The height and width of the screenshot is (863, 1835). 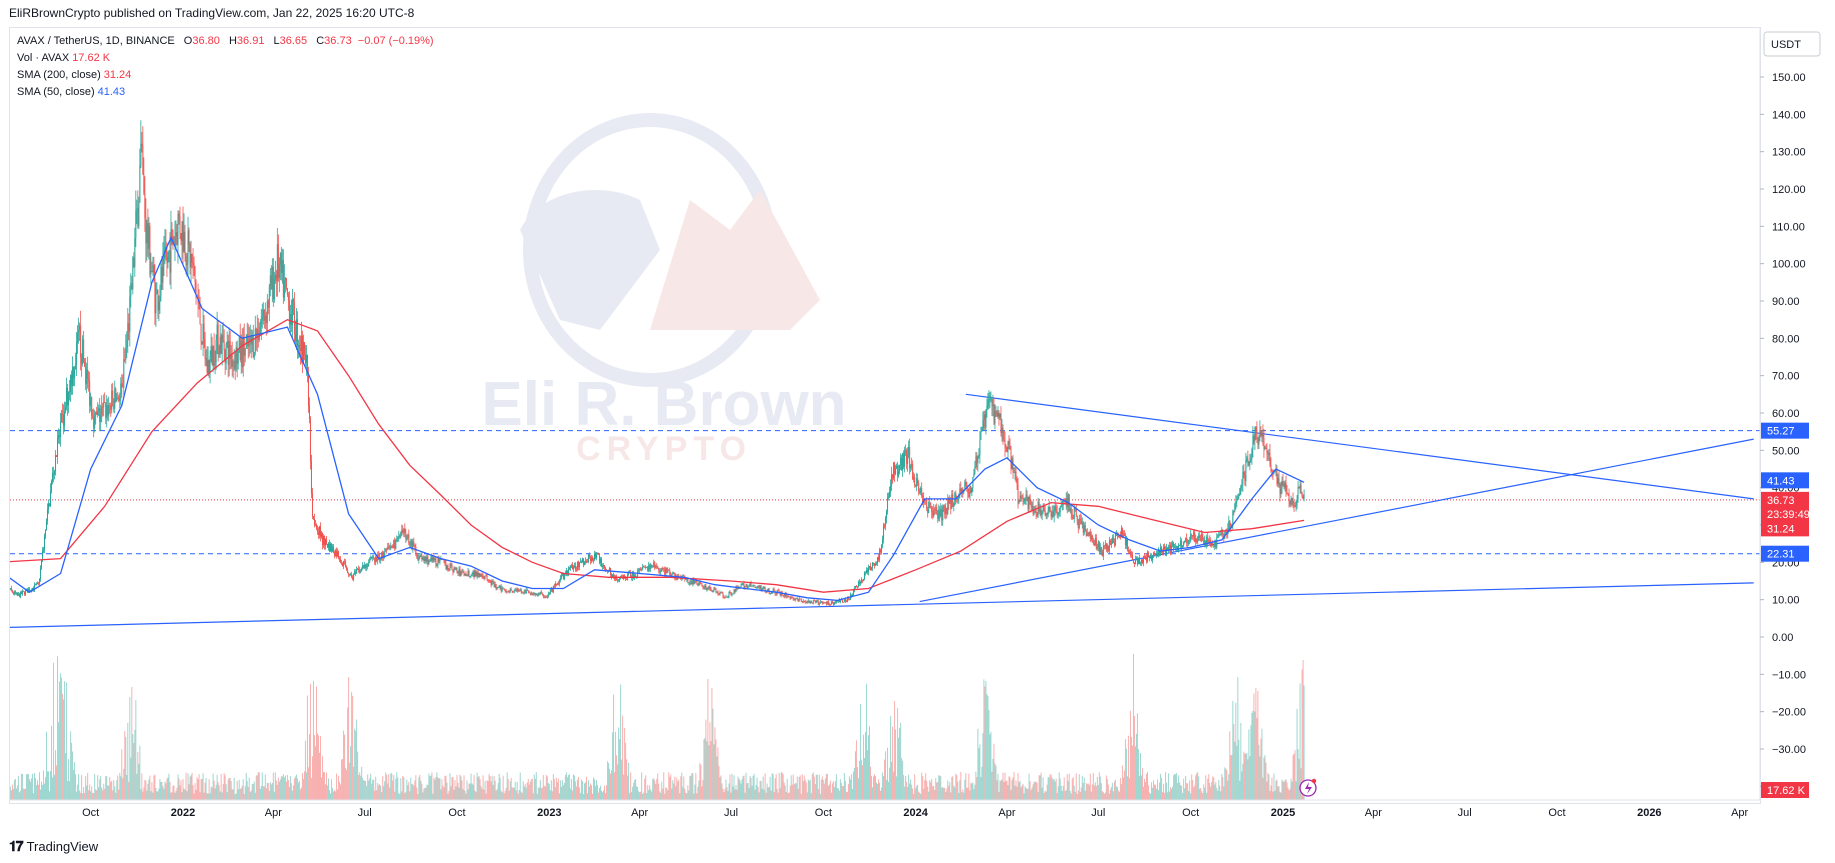 I want to click on footer: 𝟏𝟕 TradingView, so click(x=53, y=846).